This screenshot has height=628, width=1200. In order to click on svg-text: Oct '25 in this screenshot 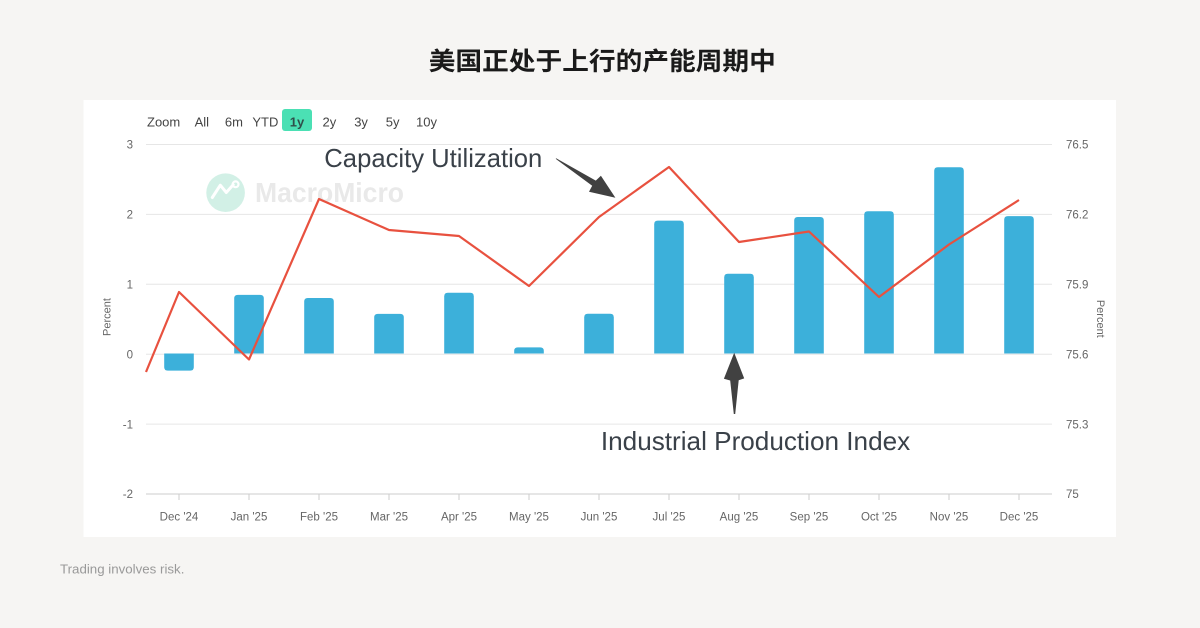, I will do `click(879, 518)`.